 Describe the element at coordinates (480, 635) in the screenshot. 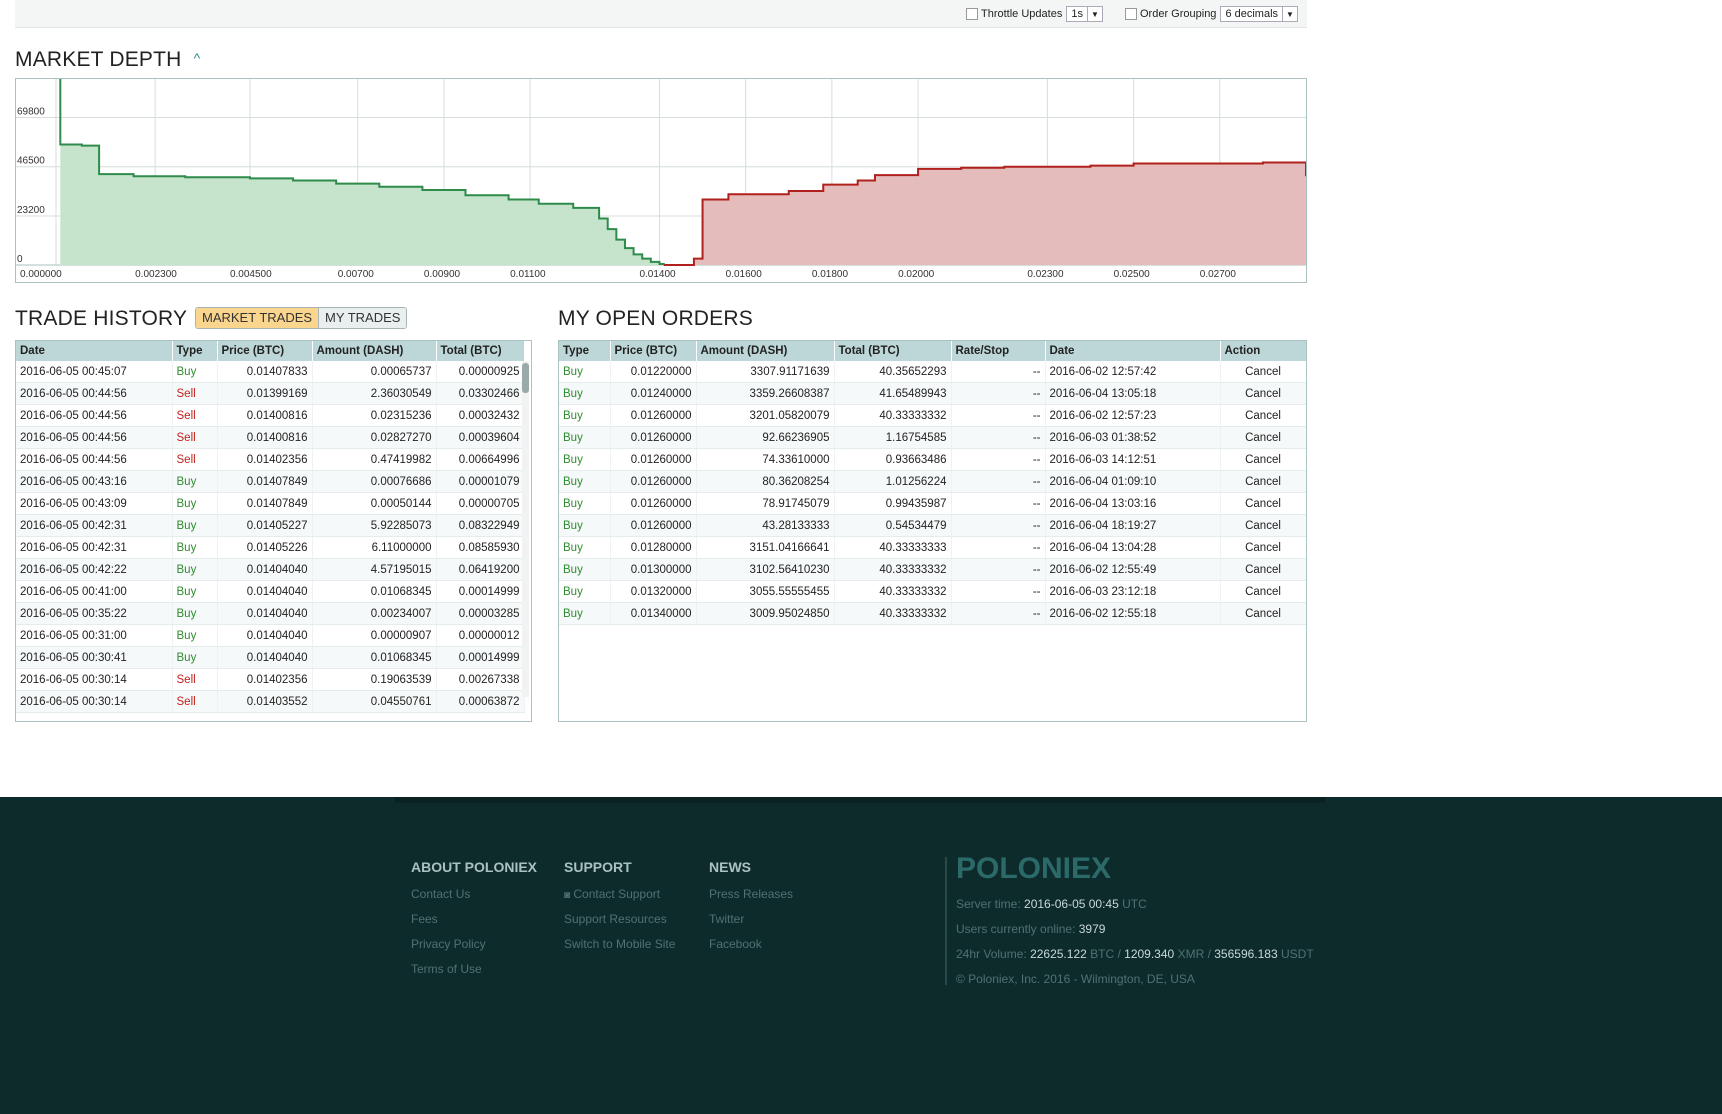

I see `table-cell: 0.00000012` at that location.